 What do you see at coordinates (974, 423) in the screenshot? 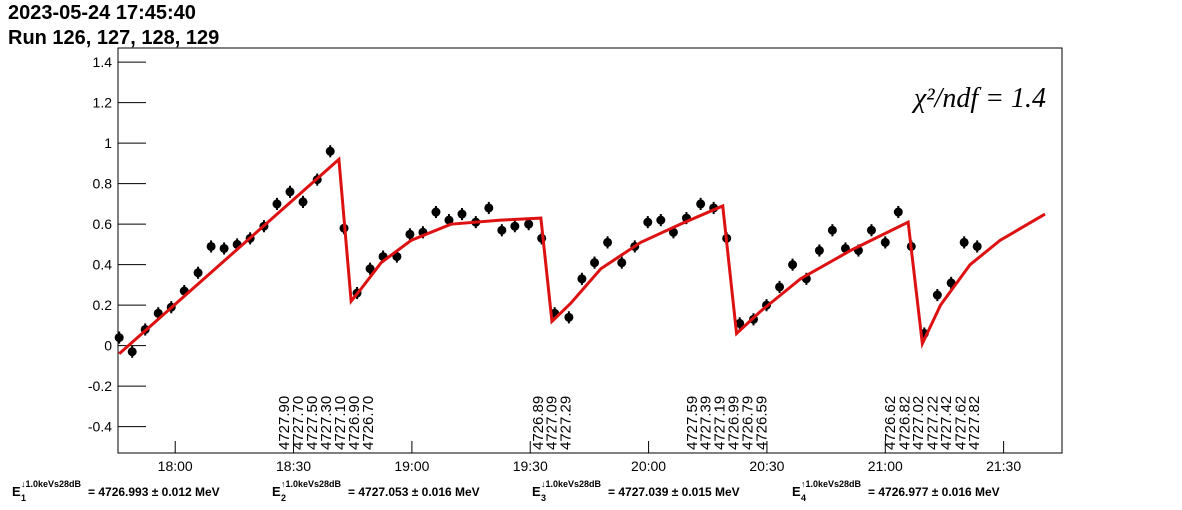
I see `energy-label: 4727.82` at bounding box center [974, 423].